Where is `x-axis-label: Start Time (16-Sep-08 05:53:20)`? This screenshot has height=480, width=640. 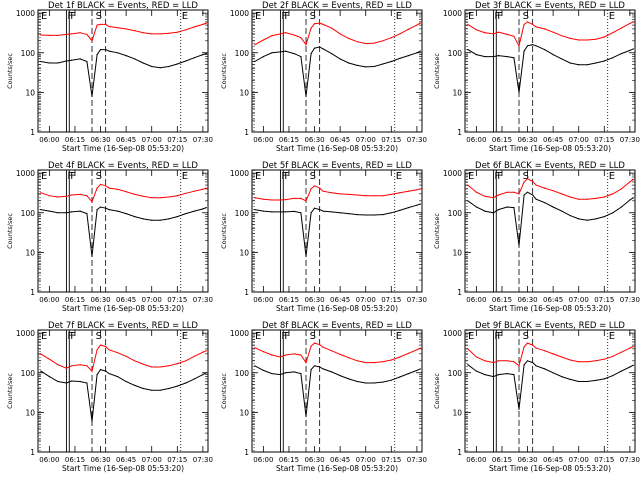
x-axis-label: Start Time (16-Sep-08 05:53:20) is located at coordinates (123, 468).